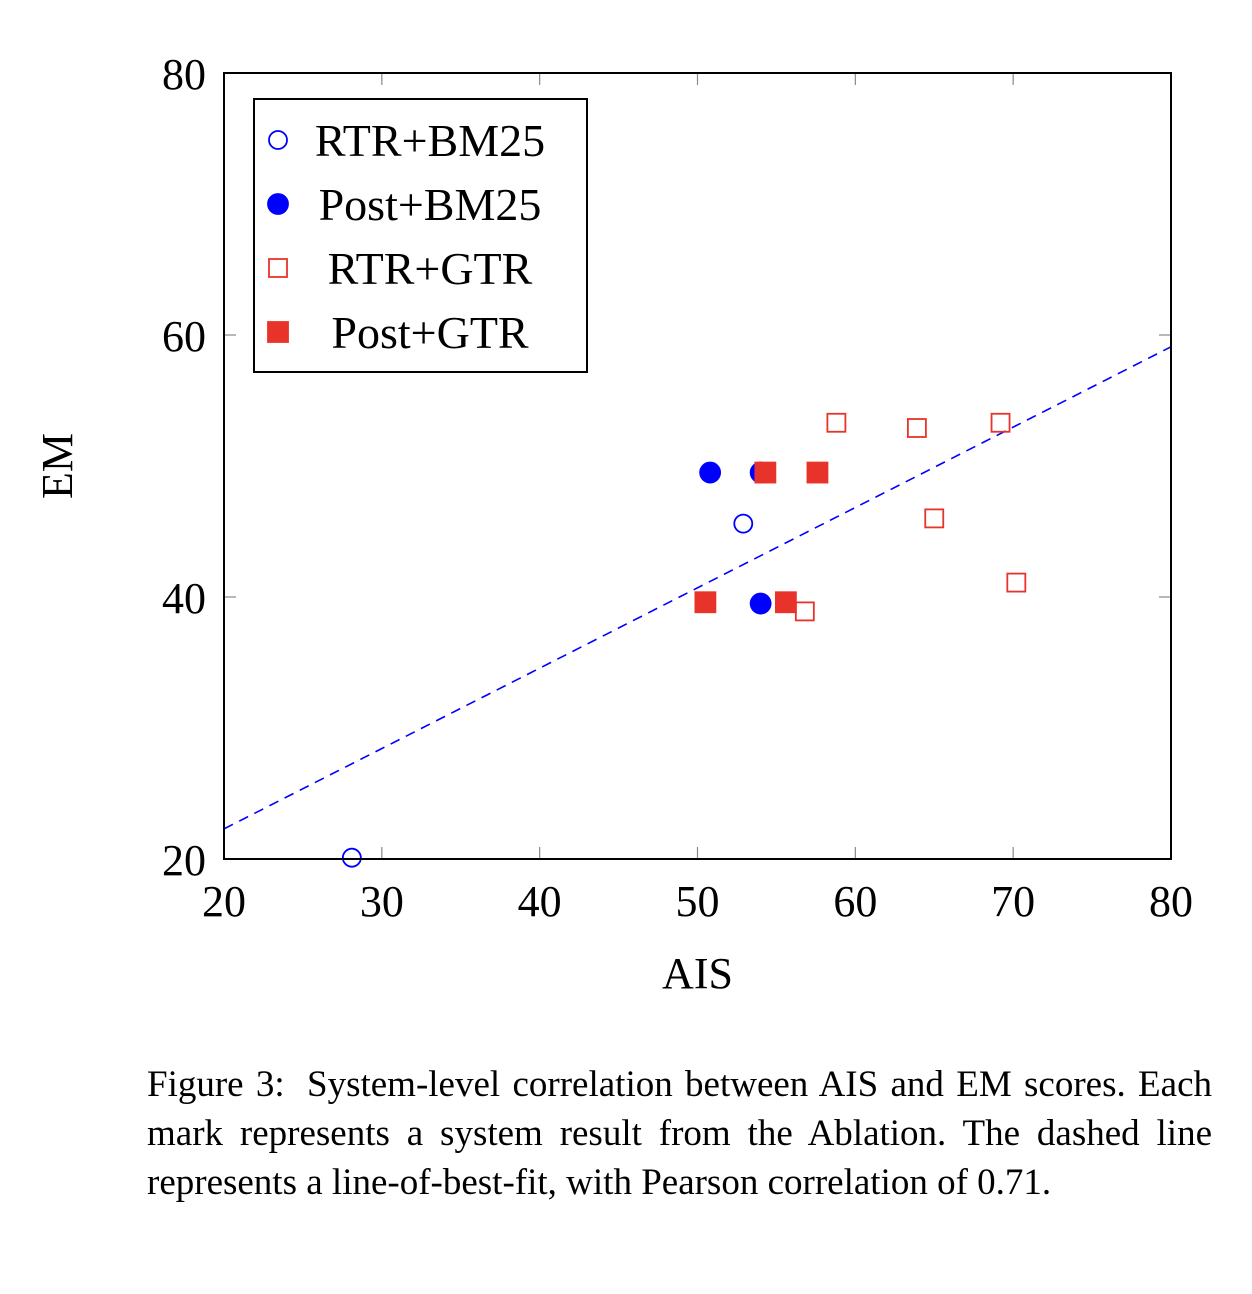 The height and width of the screenshot is (1294, 1252). I want to click on legend-label: Post+GTR, so click(430, 332).